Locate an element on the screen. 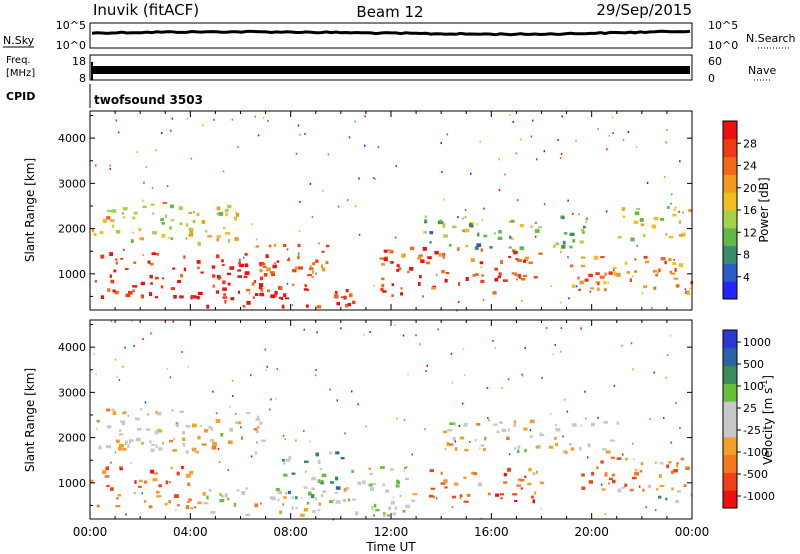  power-colorbar-label: Power [dB] is located at coordinates (764, 209).